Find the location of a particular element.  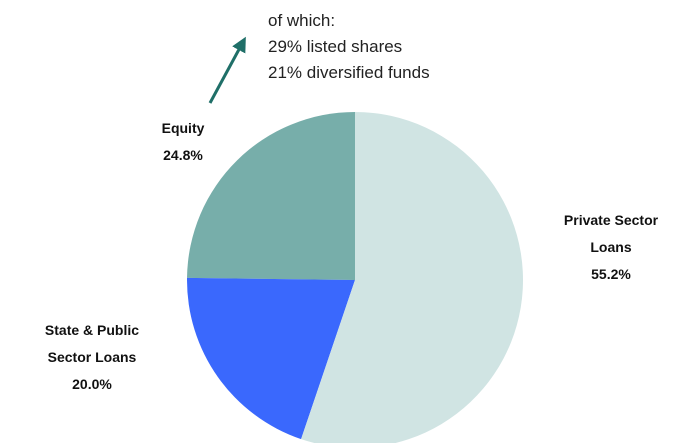

annotation-line: 29% listed shares is located at coordinates (335, 46).